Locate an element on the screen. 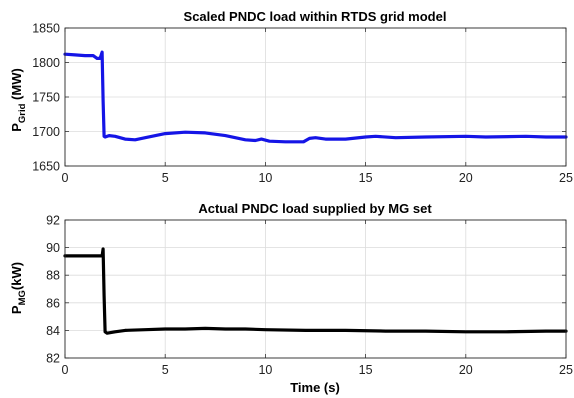  y-tick-label: 1750 is located at coordinates (46, 98).